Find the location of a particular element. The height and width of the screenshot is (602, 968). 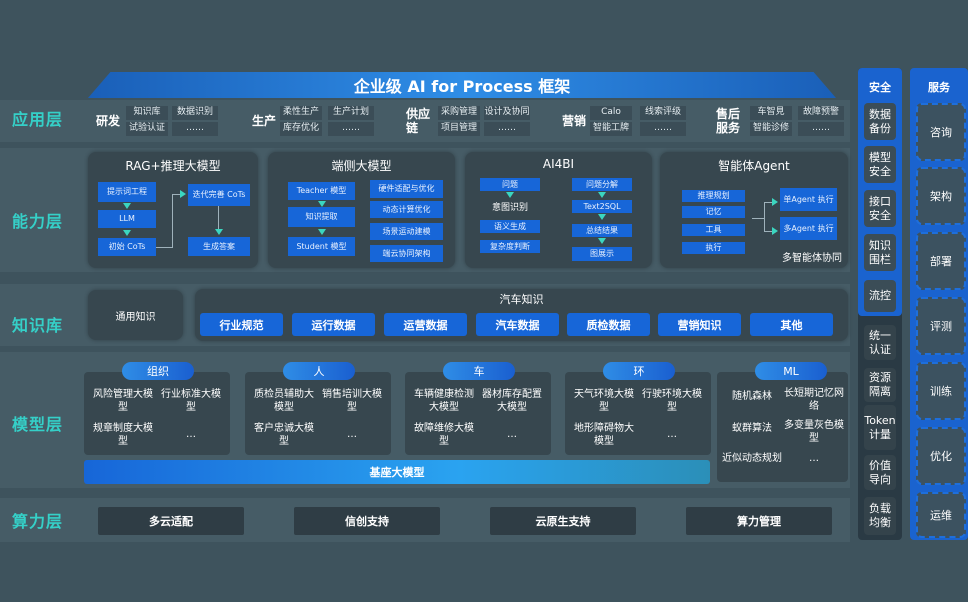

app-item: 柔性生产 is located at coordinates (301, 113).